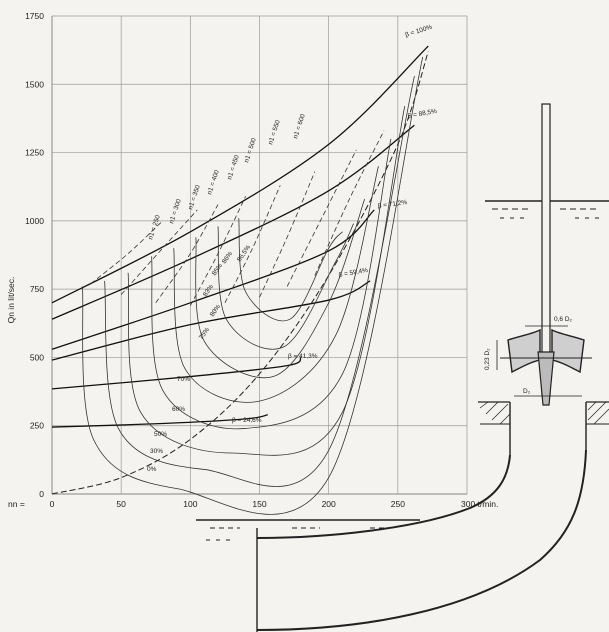 Image resolution: width=609 pixels, height=632 pixels. What do you see at coordinates (34, 84) in the screenshot?
I see `y-tick-label: 1500` at bounding box center [34, 84].